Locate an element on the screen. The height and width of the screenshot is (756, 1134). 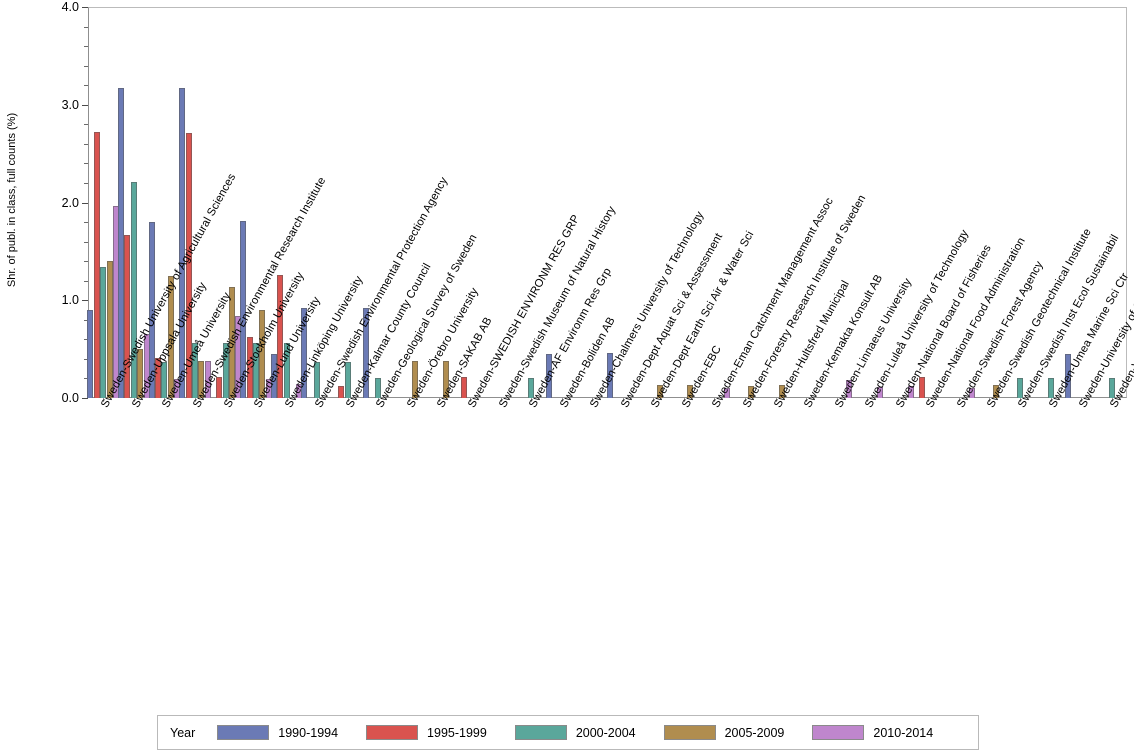
y-axis-tick-label: 3.0 is located at coordinates (70, 104).